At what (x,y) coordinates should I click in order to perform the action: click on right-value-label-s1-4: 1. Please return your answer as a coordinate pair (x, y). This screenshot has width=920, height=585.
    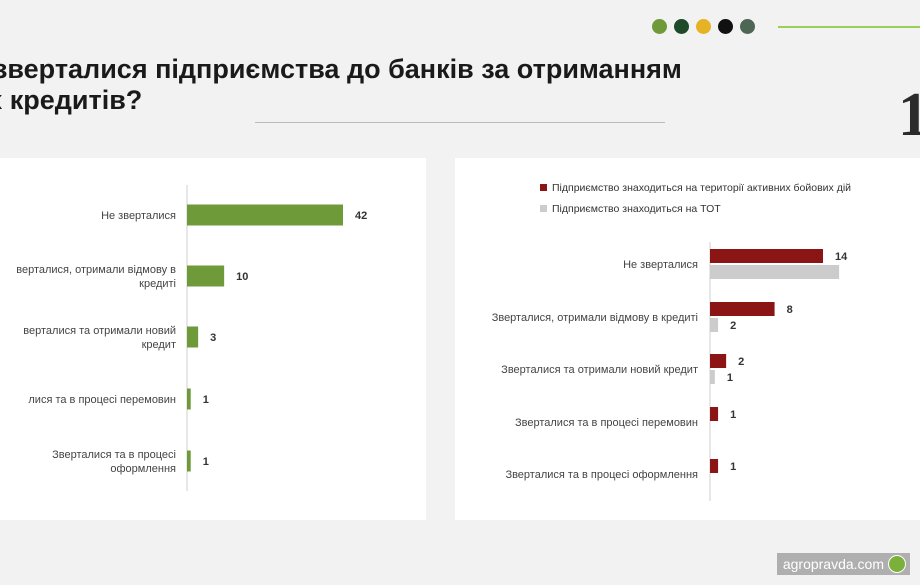
    Looking at the image, I should click on (733, 415).